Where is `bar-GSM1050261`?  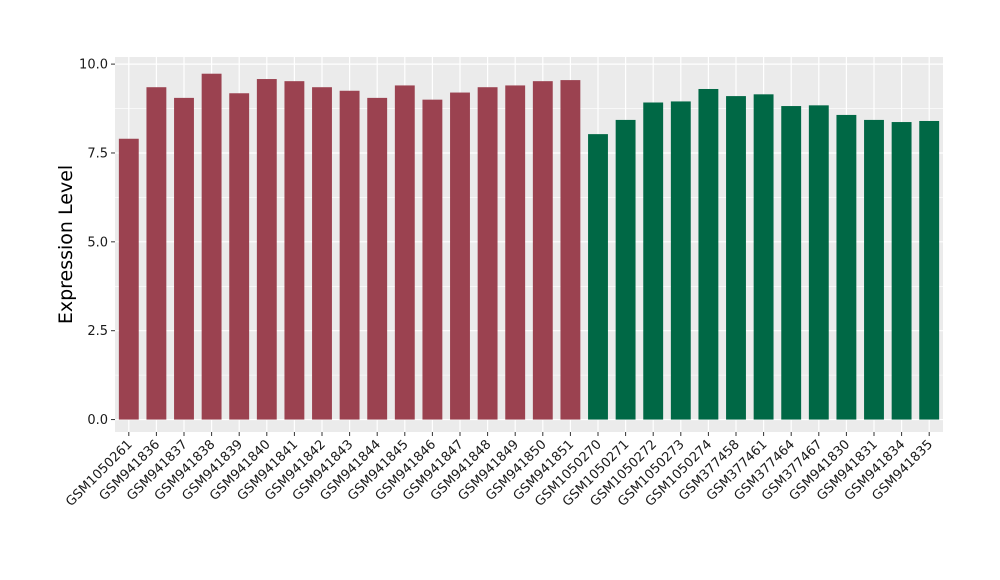
bar-GSM1050261 is located at coordinates (128, 279).